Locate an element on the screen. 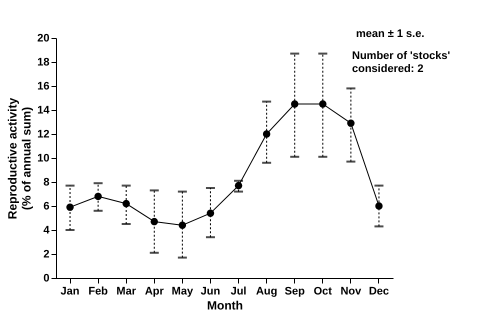 This screenshot has width=500, height=324. y-tick-label: 0 is located at coordinates (46, 278).